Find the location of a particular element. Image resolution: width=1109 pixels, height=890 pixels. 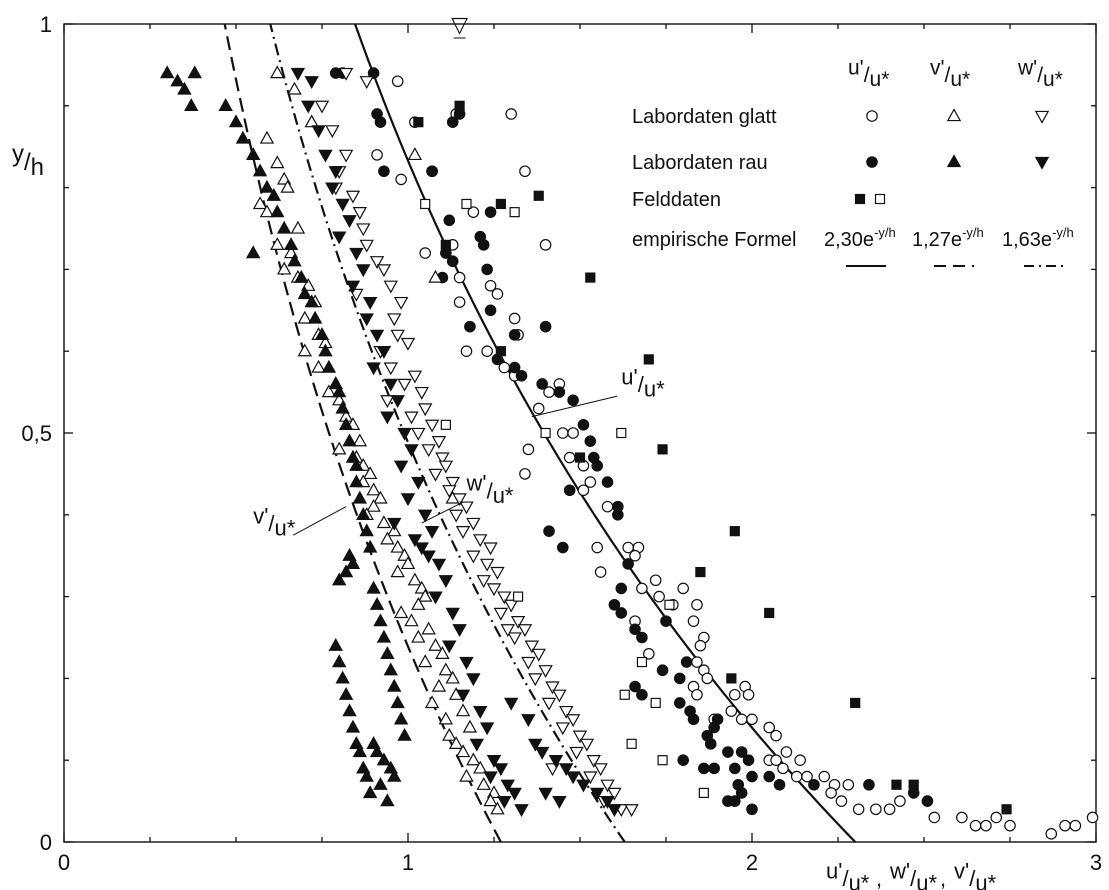

legend-column-header: w'/u* is located at coordinates (1040, 74).